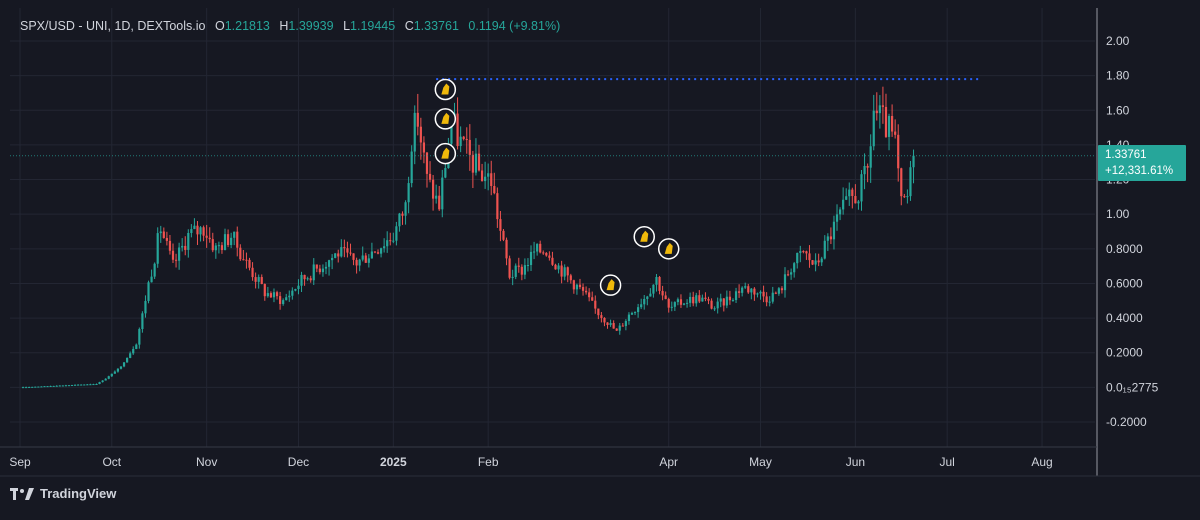 The image size is (1200, 520). What do you see at coordinates (1041, 462) in the screenshot?
I see `x-tick-label: Aug` at bounding box center [1041, 462].